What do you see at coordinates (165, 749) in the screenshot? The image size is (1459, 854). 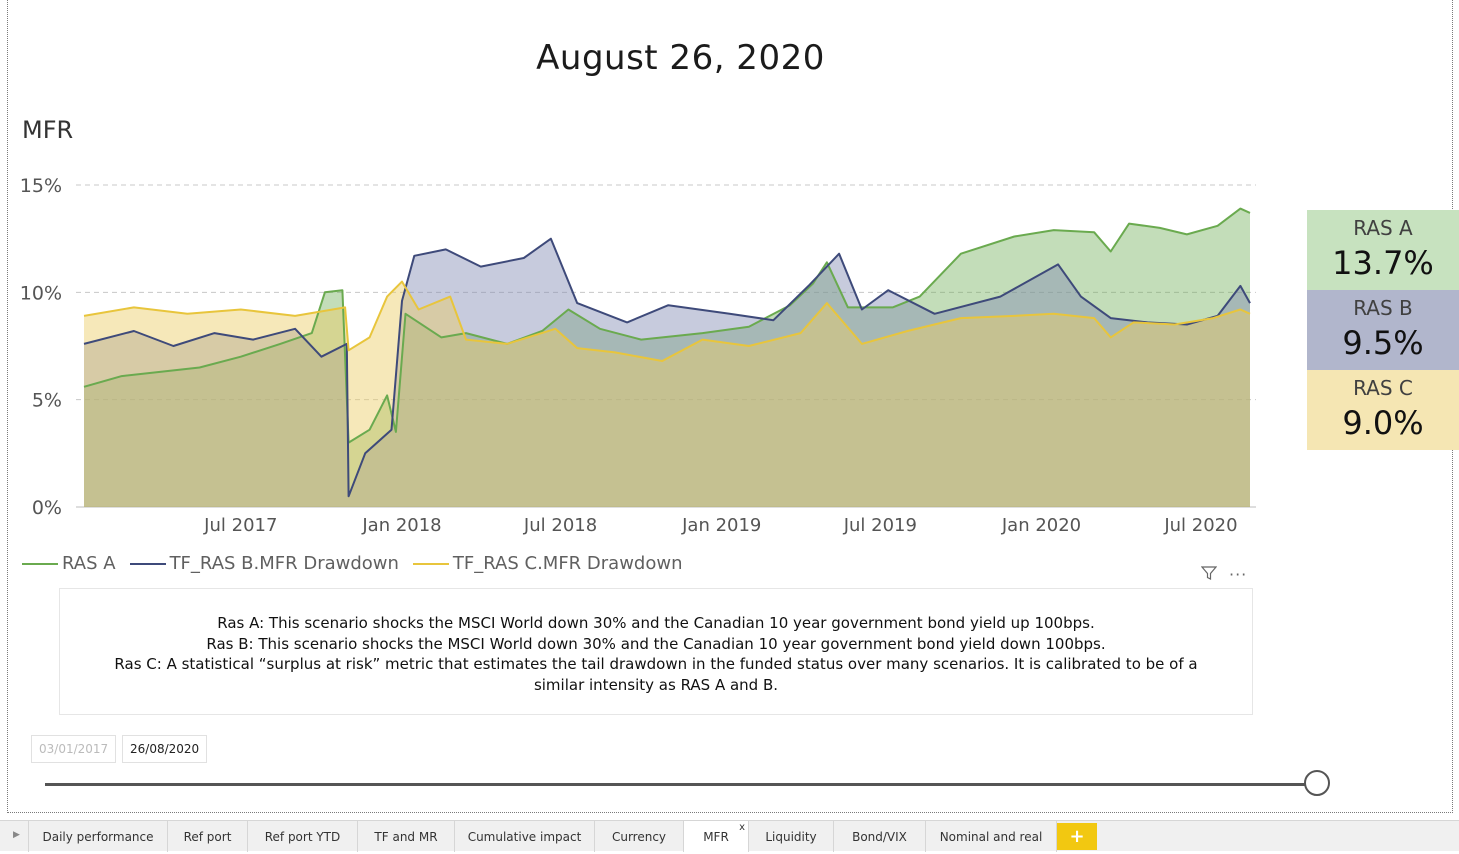 I see `date-slicer-end-input: 26/08/2020` at bounding box center [165, 749].